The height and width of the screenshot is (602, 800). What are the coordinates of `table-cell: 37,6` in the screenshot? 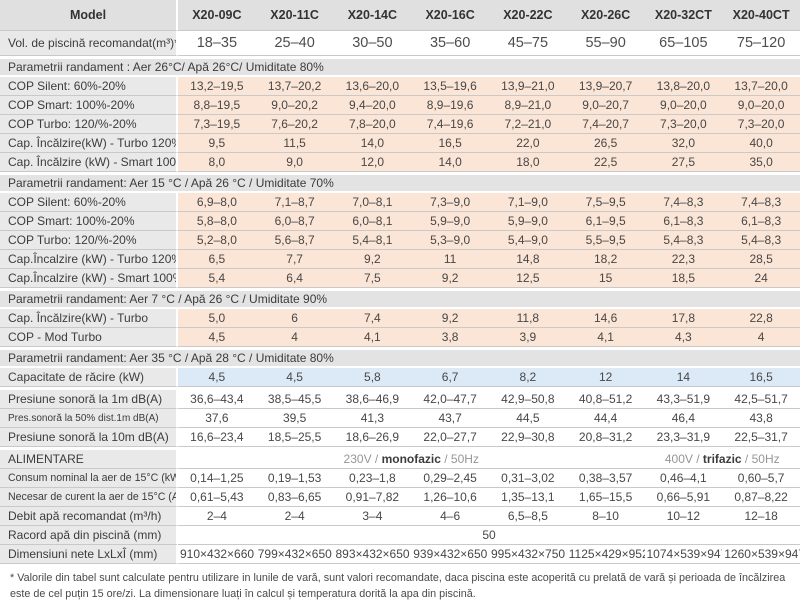 It's located at (217, 418).